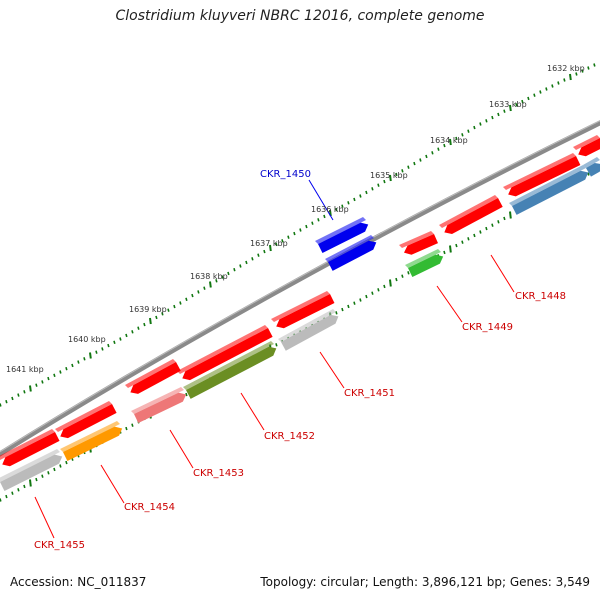  Describe the element at coordinates (222, 349) in the screenshot. I see `gene-block-ckr1452-bevel` at that location.